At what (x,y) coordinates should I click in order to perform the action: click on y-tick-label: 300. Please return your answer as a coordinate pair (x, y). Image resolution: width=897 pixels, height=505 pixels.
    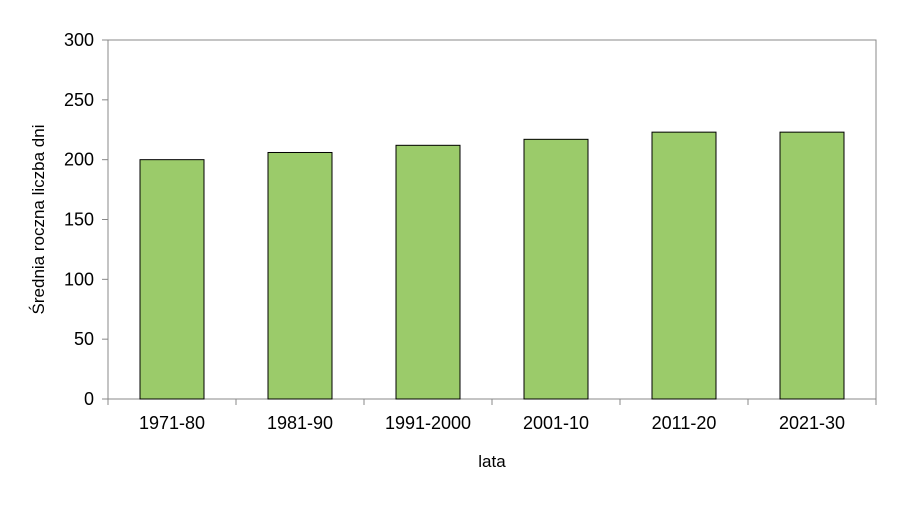
    Looking at the image, I should click on (79, 40).